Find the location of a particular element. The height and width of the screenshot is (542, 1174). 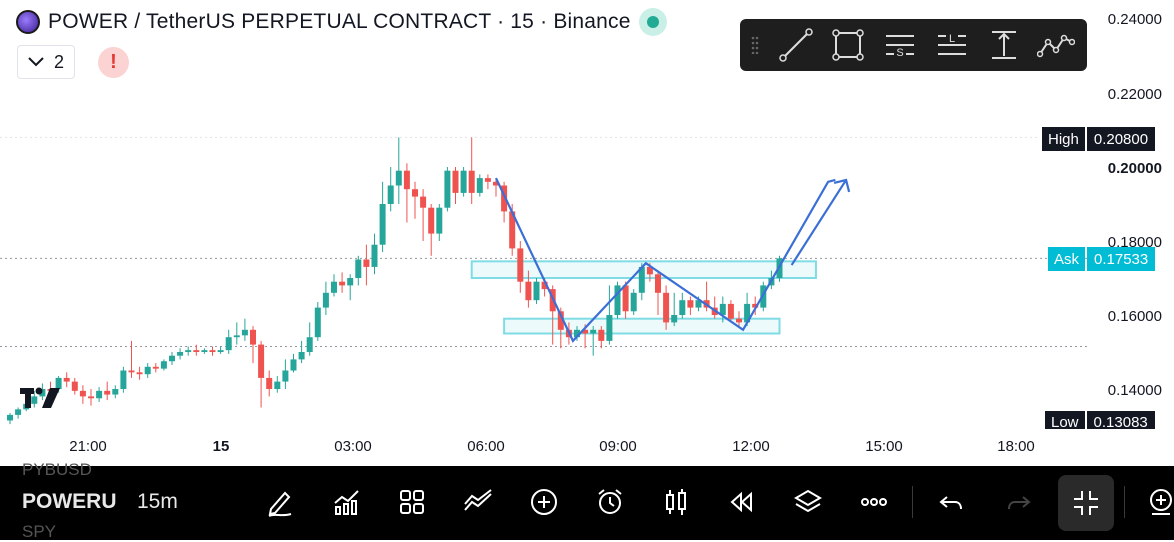

symbol-selector: POWERU is located at coordinates (69, 501).